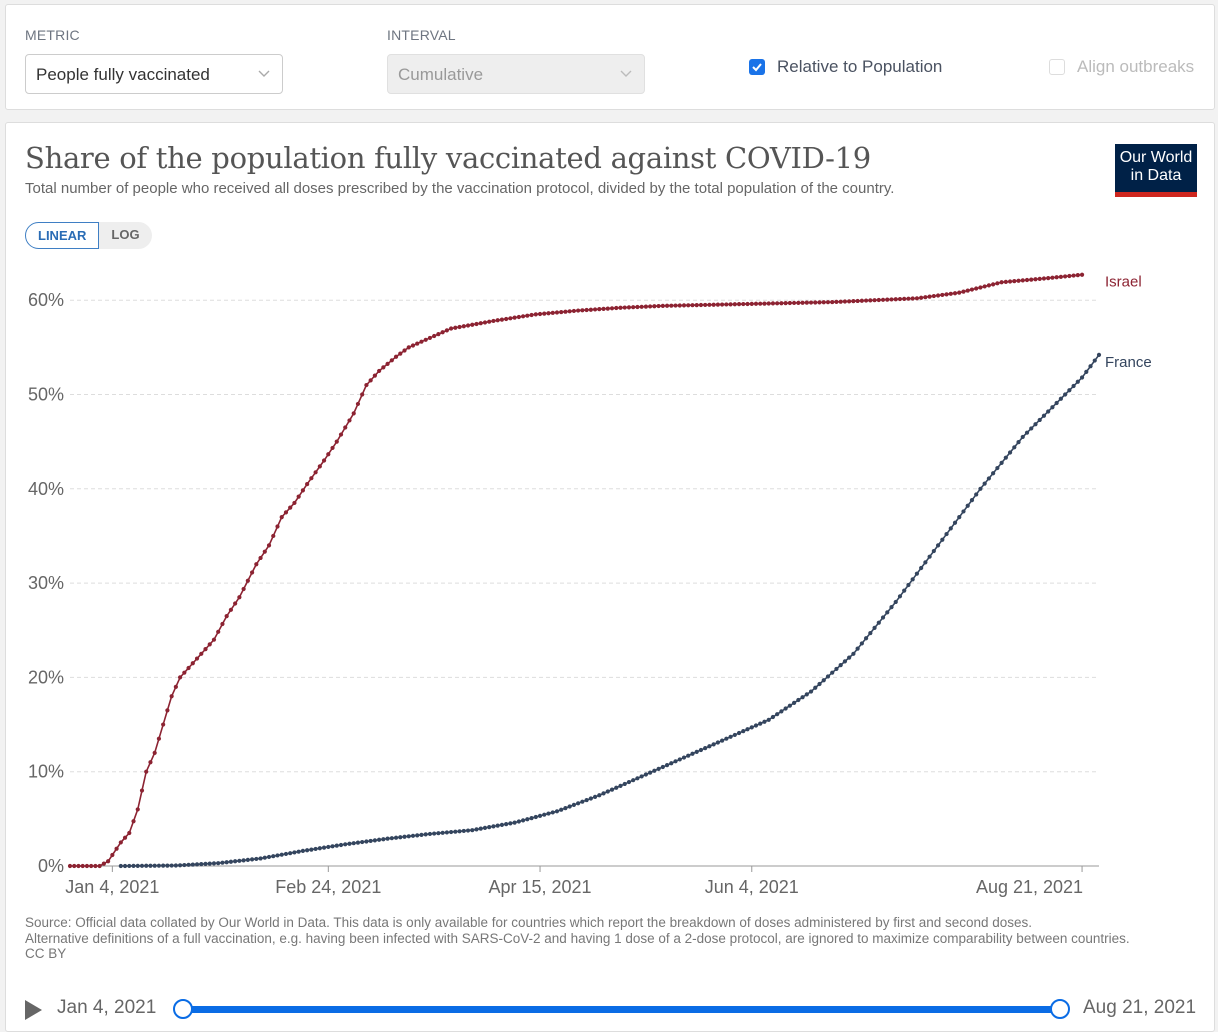  Describe the element at coordinates (62, 235) in the screenshot. I see `linear-scale-button: LINEAR` at that location.